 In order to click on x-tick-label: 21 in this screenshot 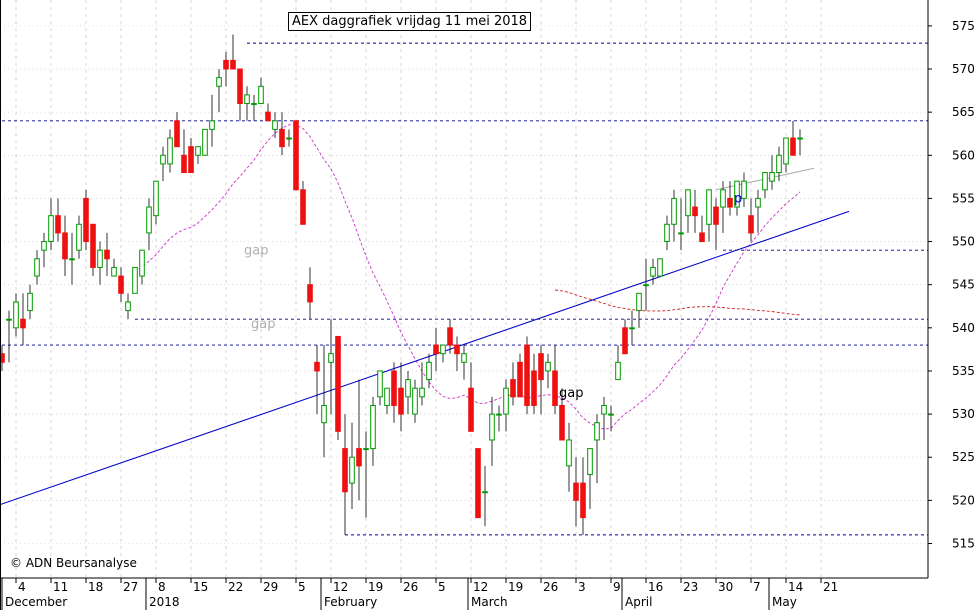, I will do `click(830, 587)`.